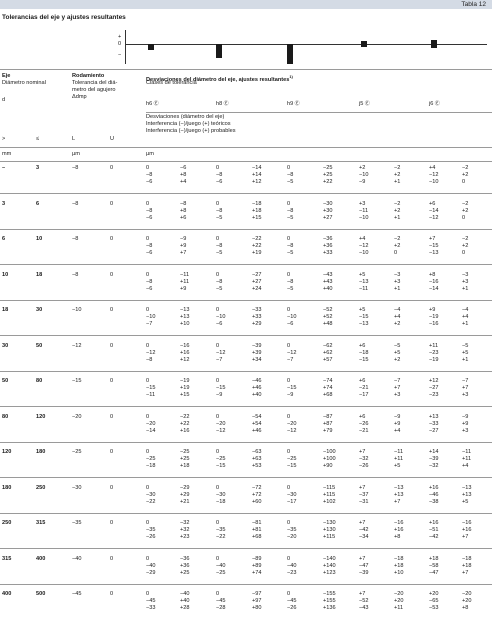 This screenshot has width=492, height=637. I want to click on cell-value: +18, so click(467, 565).